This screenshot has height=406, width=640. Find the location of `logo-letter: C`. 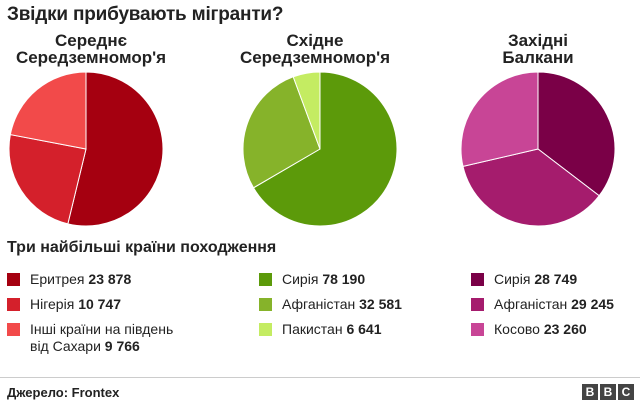

logo-letter: C is located at coordinates (626, 392).